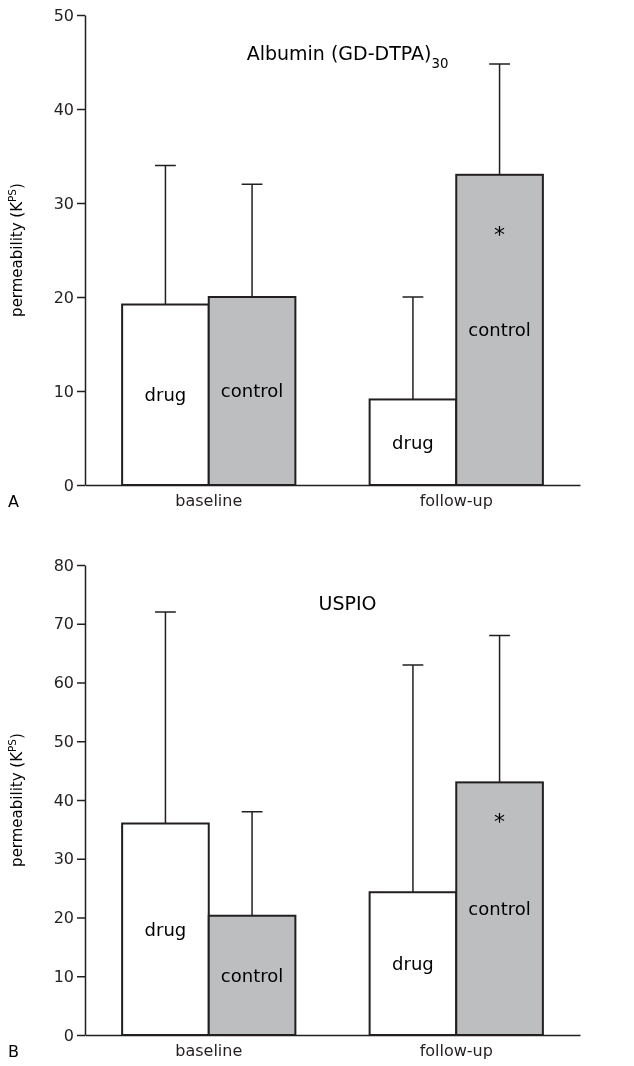  I want to click on y-tick-label: 70, so click(63, 624).